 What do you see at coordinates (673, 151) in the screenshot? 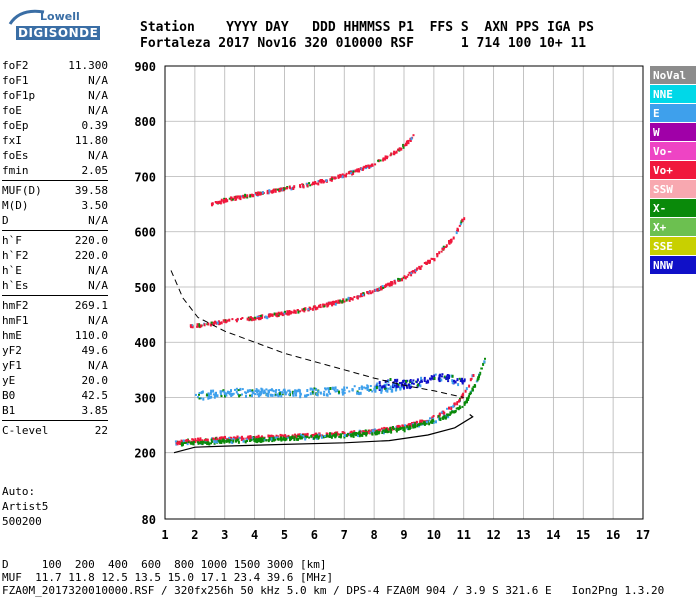
I see `legend-item-vo-: Vo-` at bounding box center [673, 151].